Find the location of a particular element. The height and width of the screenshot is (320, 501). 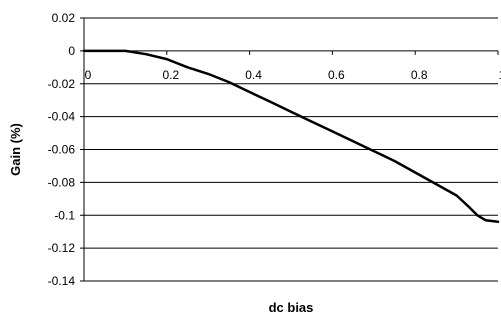

y-tick-labels: 0.02 0 -0.02 -0.04 -0.06 -0.08 -0.1 -0.12 -0.14 is located at coordinates (62, 149).